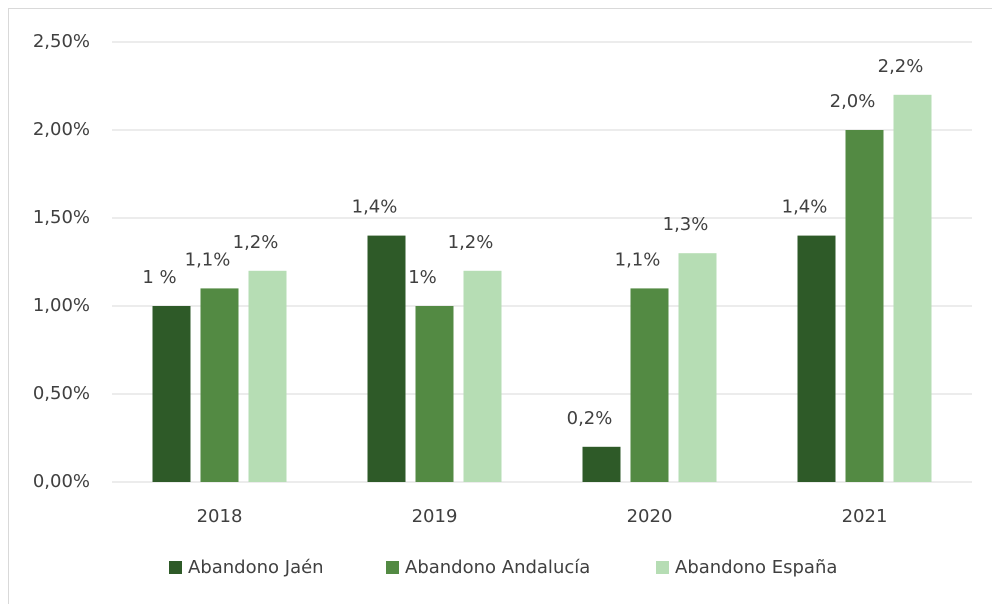 The width and height of the screenshot is (992, 604). Describe the element at coordinates (590, 418) in the screenshot. I see `data-label: 0,2%` at that location.